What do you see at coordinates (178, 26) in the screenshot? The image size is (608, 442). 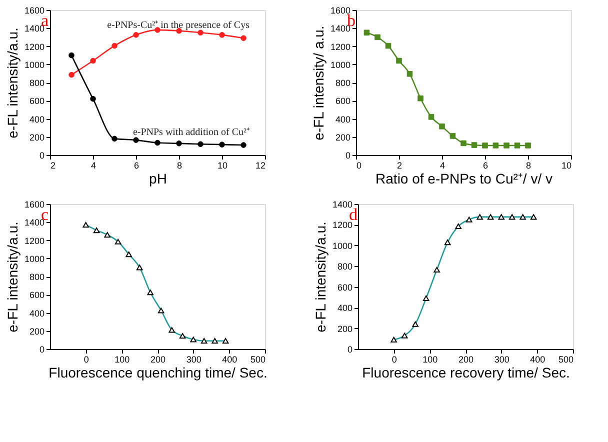 I see `series-label: e-PNPs-Cu²⁺ in the presence of Cys` at bounding box center [178, 26].